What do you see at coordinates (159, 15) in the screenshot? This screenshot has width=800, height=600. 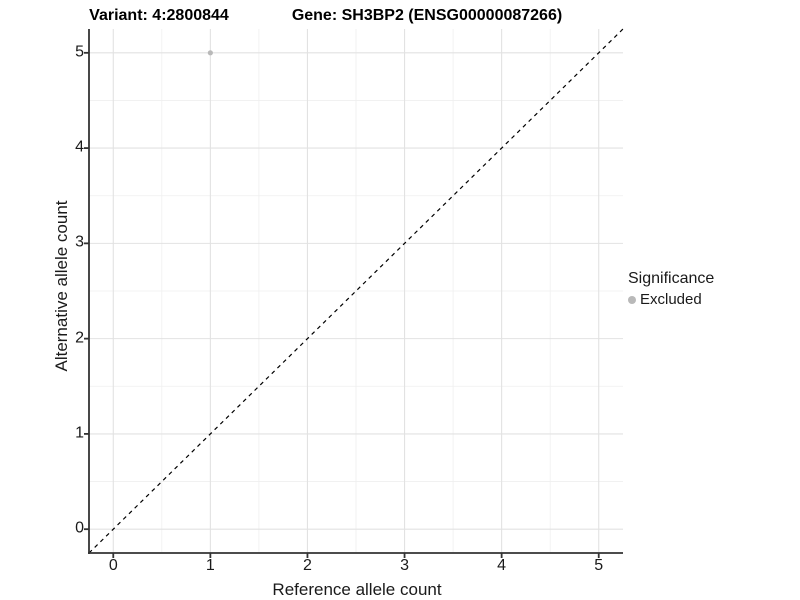 I see `variant-title: Variant: 4:2800844` at bounding box center [159, 15].